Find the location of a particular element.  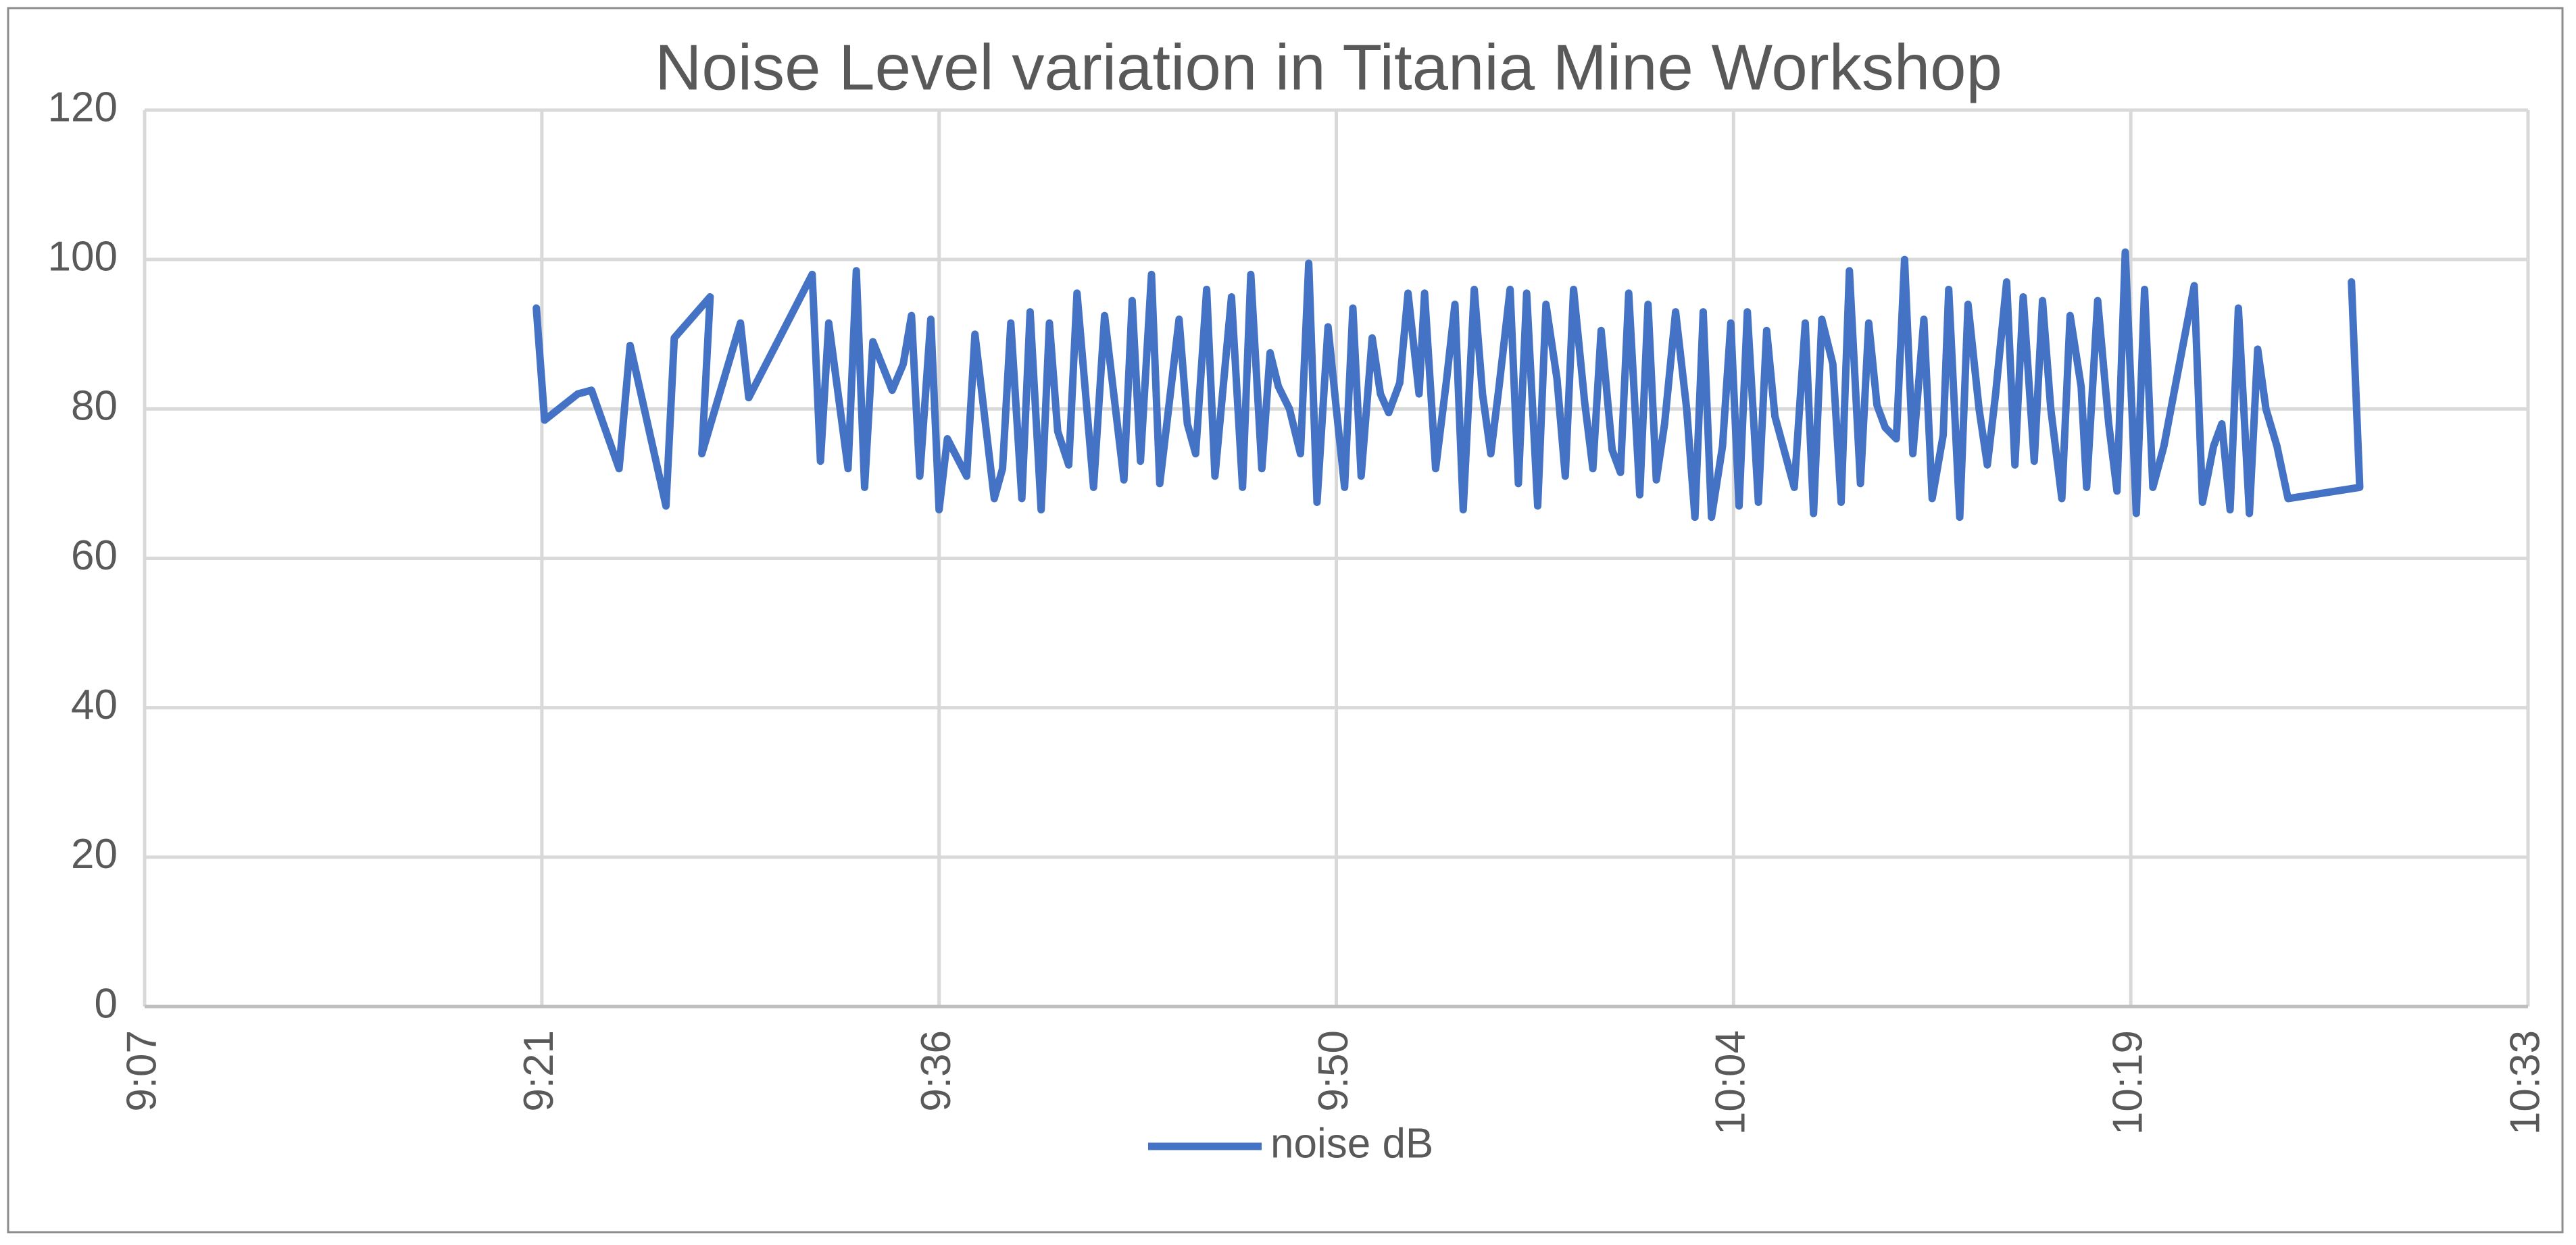

y-tick-label: 100 is located at coordinates (83, 257).